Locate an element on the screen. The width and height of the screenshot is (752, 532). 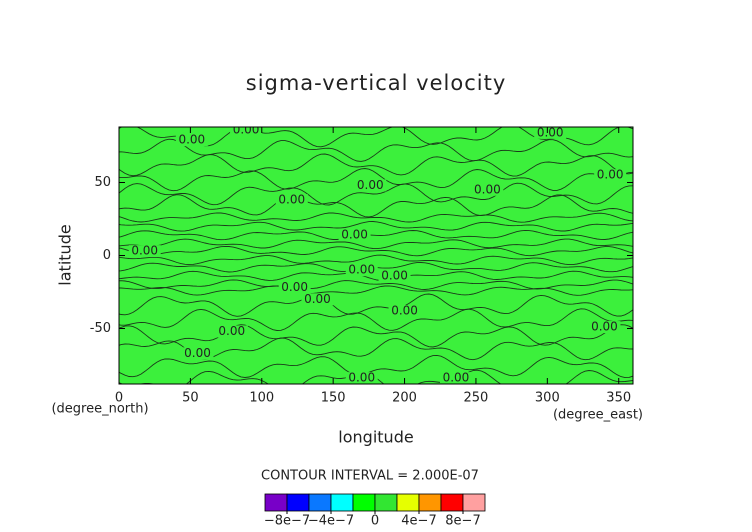
x-tick-label: 50 is located at coordinates (190, 398).